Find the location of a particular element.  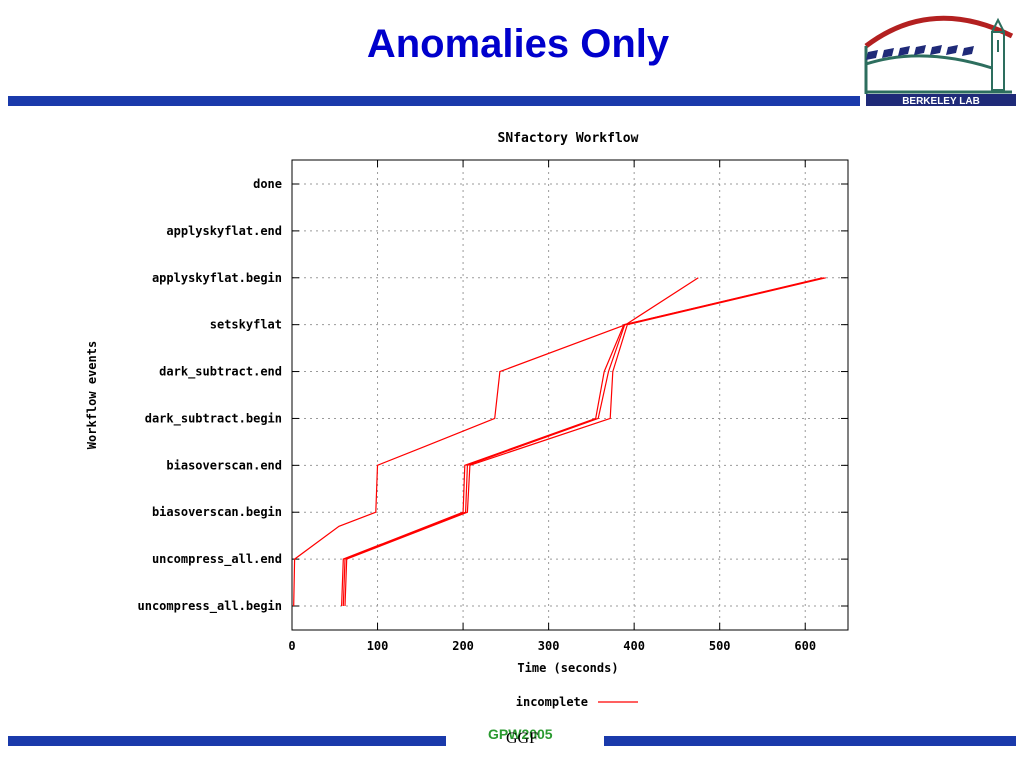

legend-label: incomplete is located at coordinates (552, 702).